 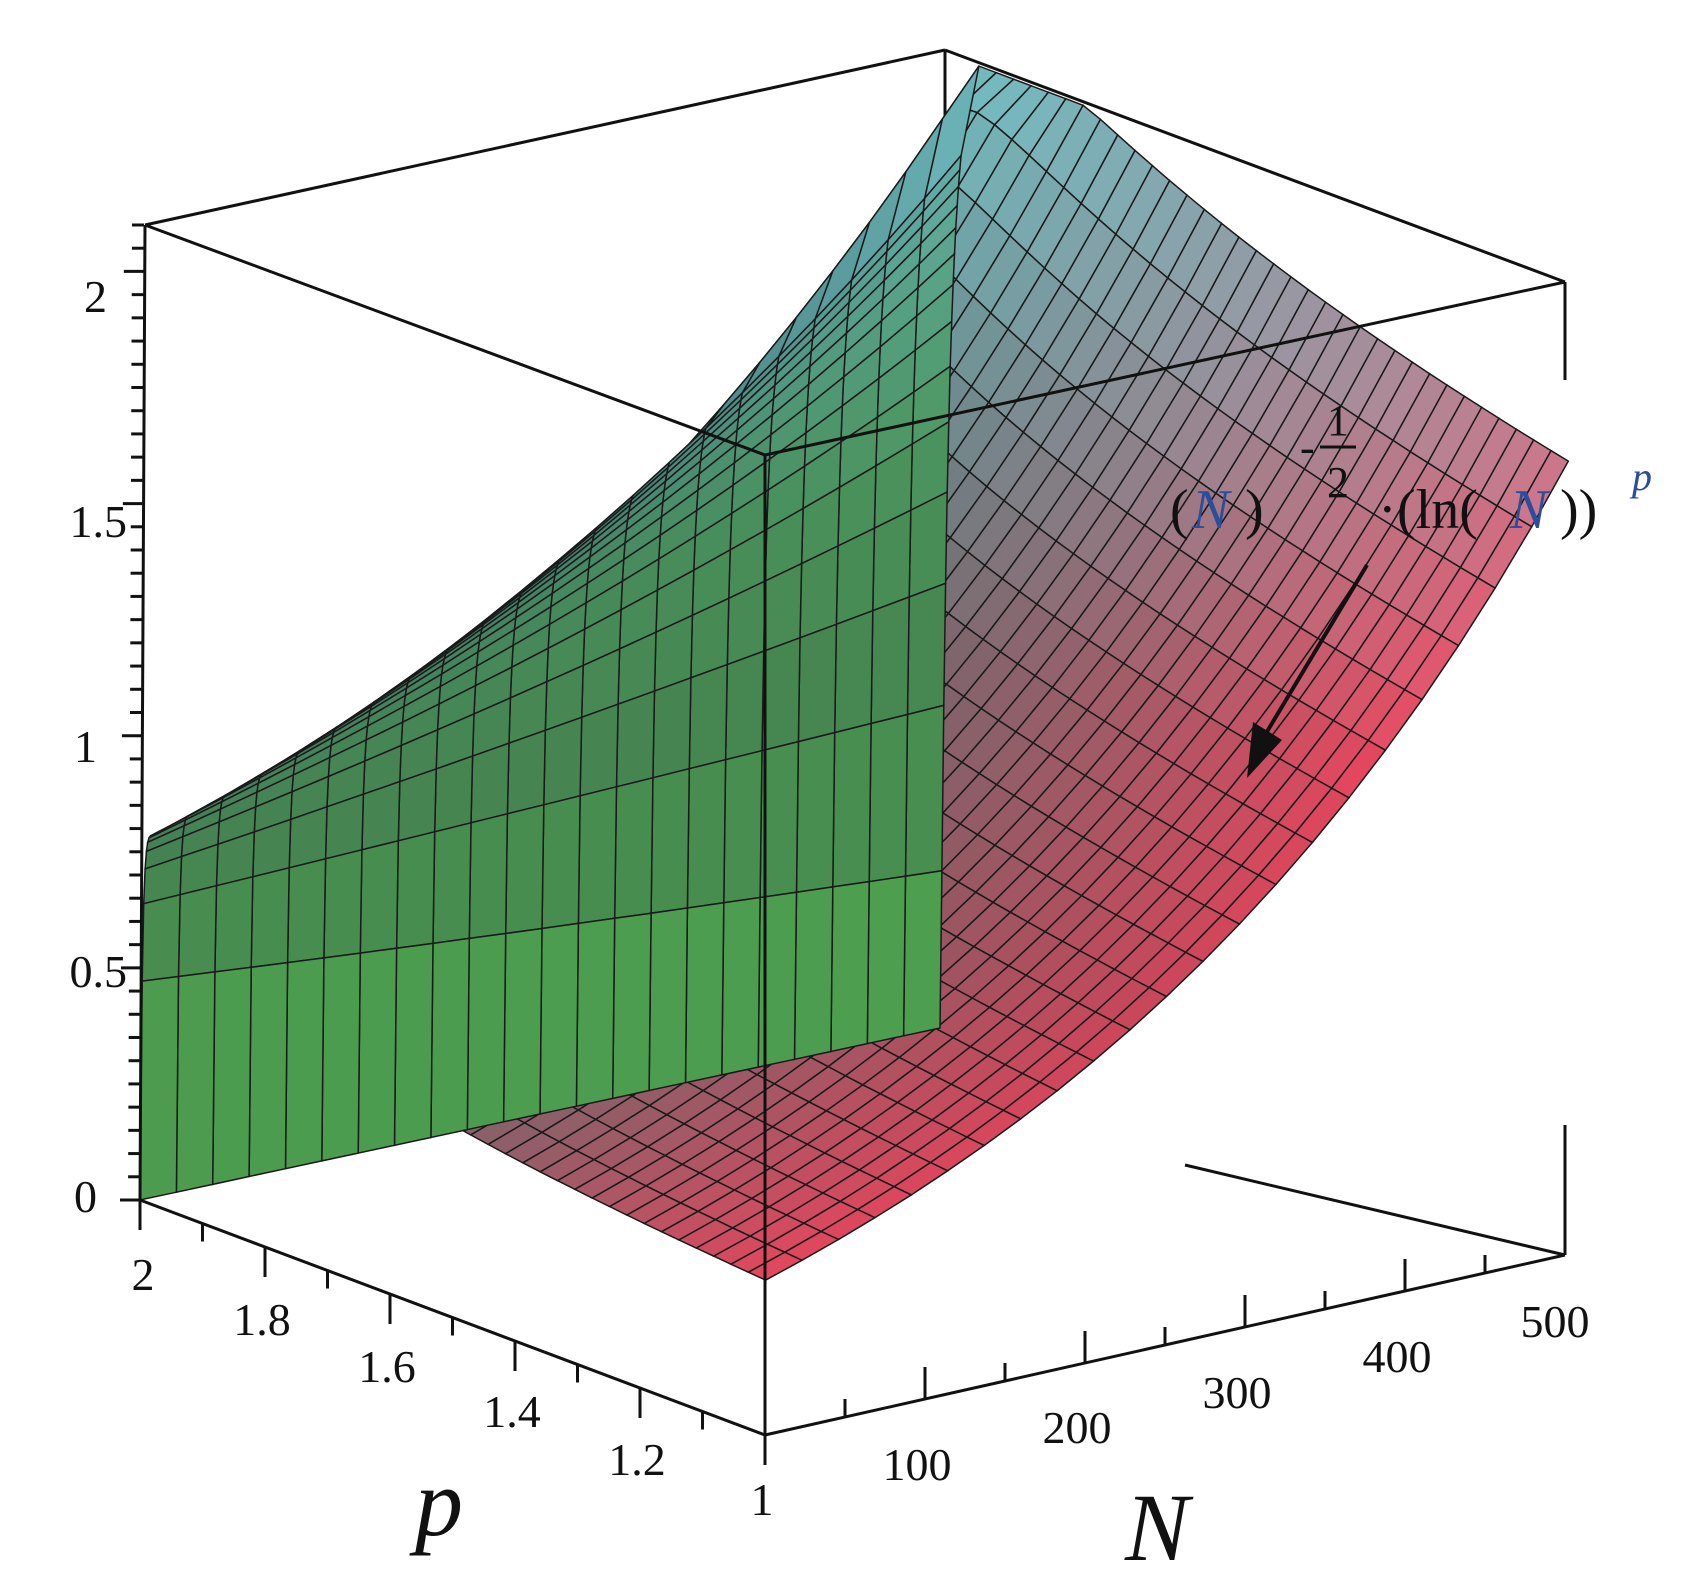 I want to click on ann-ln-var: N, so click(x=1529, y=510).